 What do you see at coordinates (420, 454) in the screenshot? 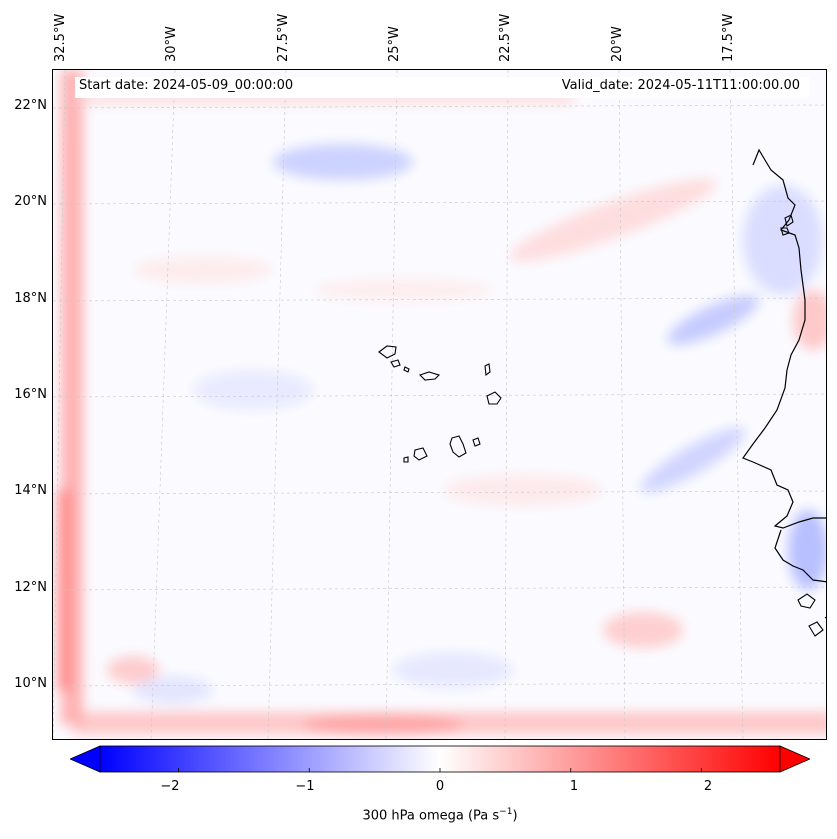
I see `island-fogo` at bounding box center [420, 454].